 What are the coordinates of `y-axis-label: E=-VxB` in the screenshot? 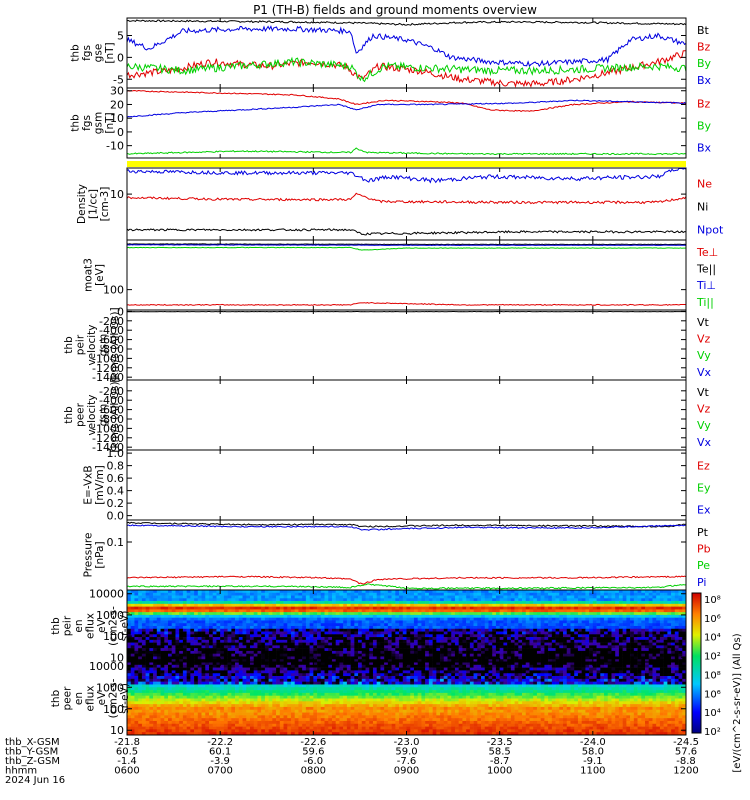 It's located at (89, 484).